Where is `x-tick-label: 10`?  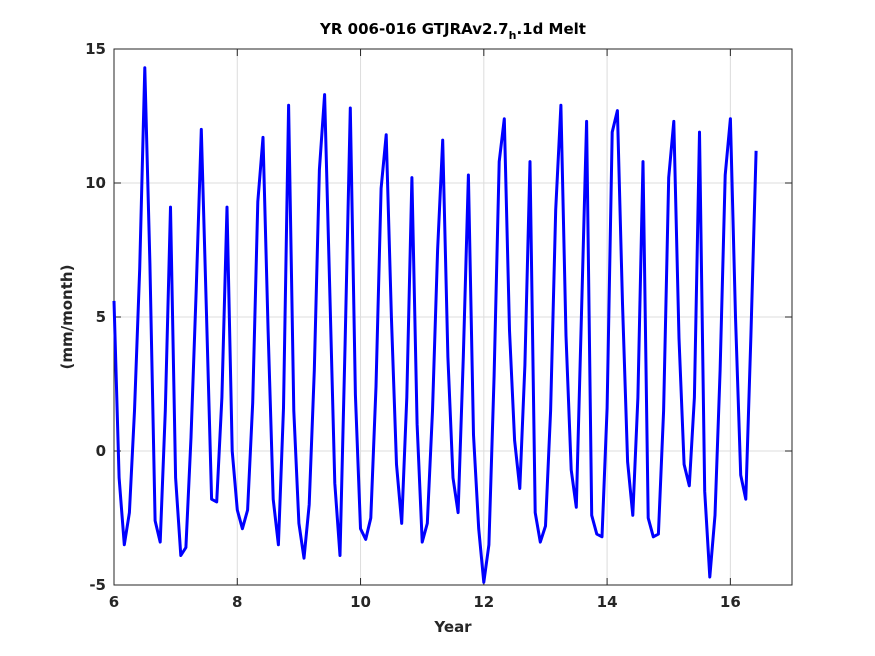
x-tick-label: 10 is located at coordinates (360, 602).